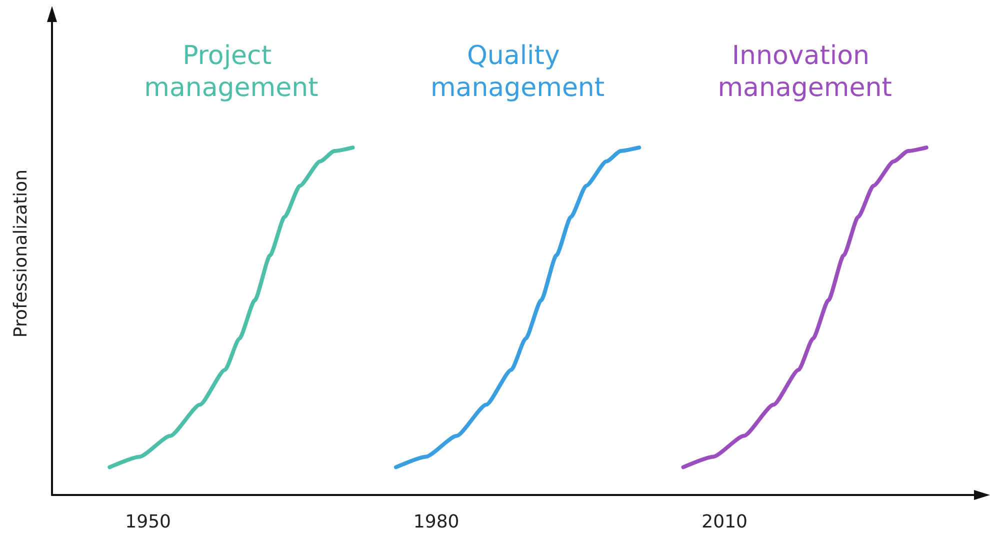 The height and width of the screenshot is (544, 990). What do you see at coordinates (517, 72) in the screenshot?
I see `series-label: Quality management` at bounding box center [517, 72].